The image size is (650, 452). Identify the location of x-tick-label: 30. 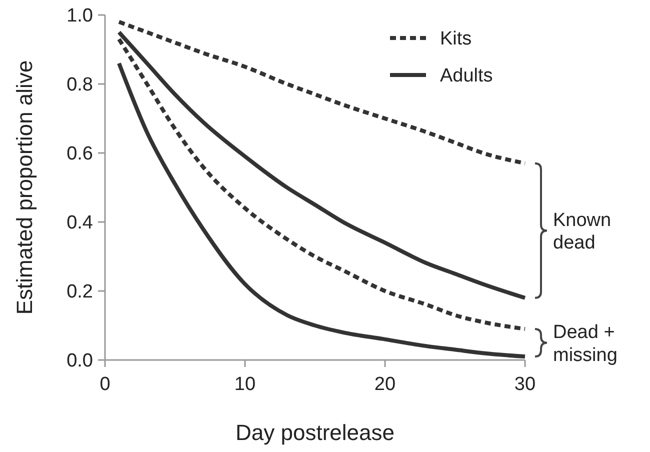
(525, 384).